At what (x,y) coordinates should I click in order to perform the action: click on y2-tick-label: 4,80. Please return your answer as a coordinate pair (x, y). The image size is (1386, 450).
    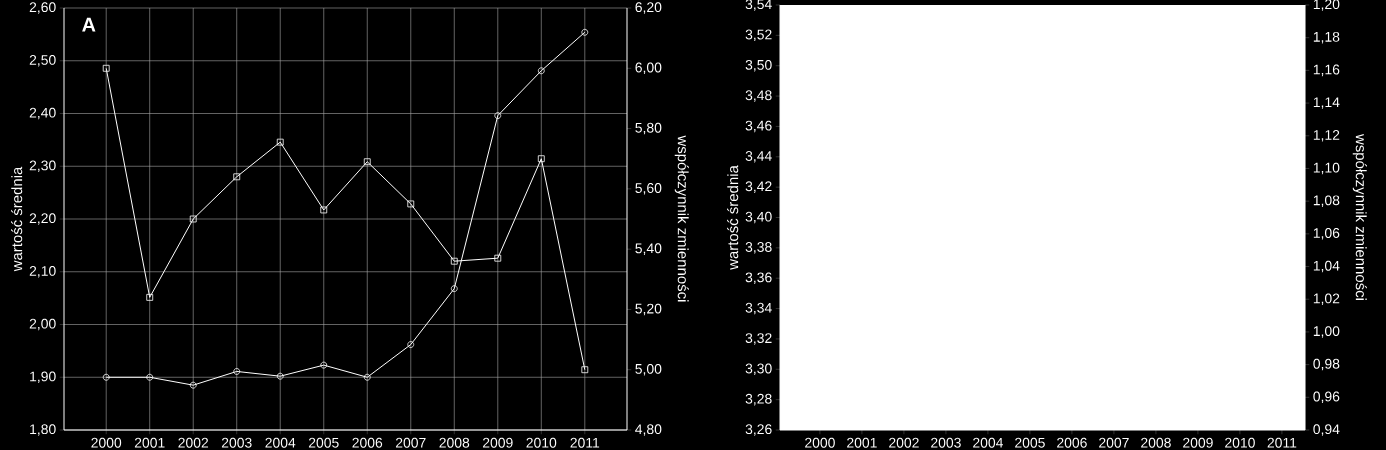
    Looking at the image, I should click on (648, 430).